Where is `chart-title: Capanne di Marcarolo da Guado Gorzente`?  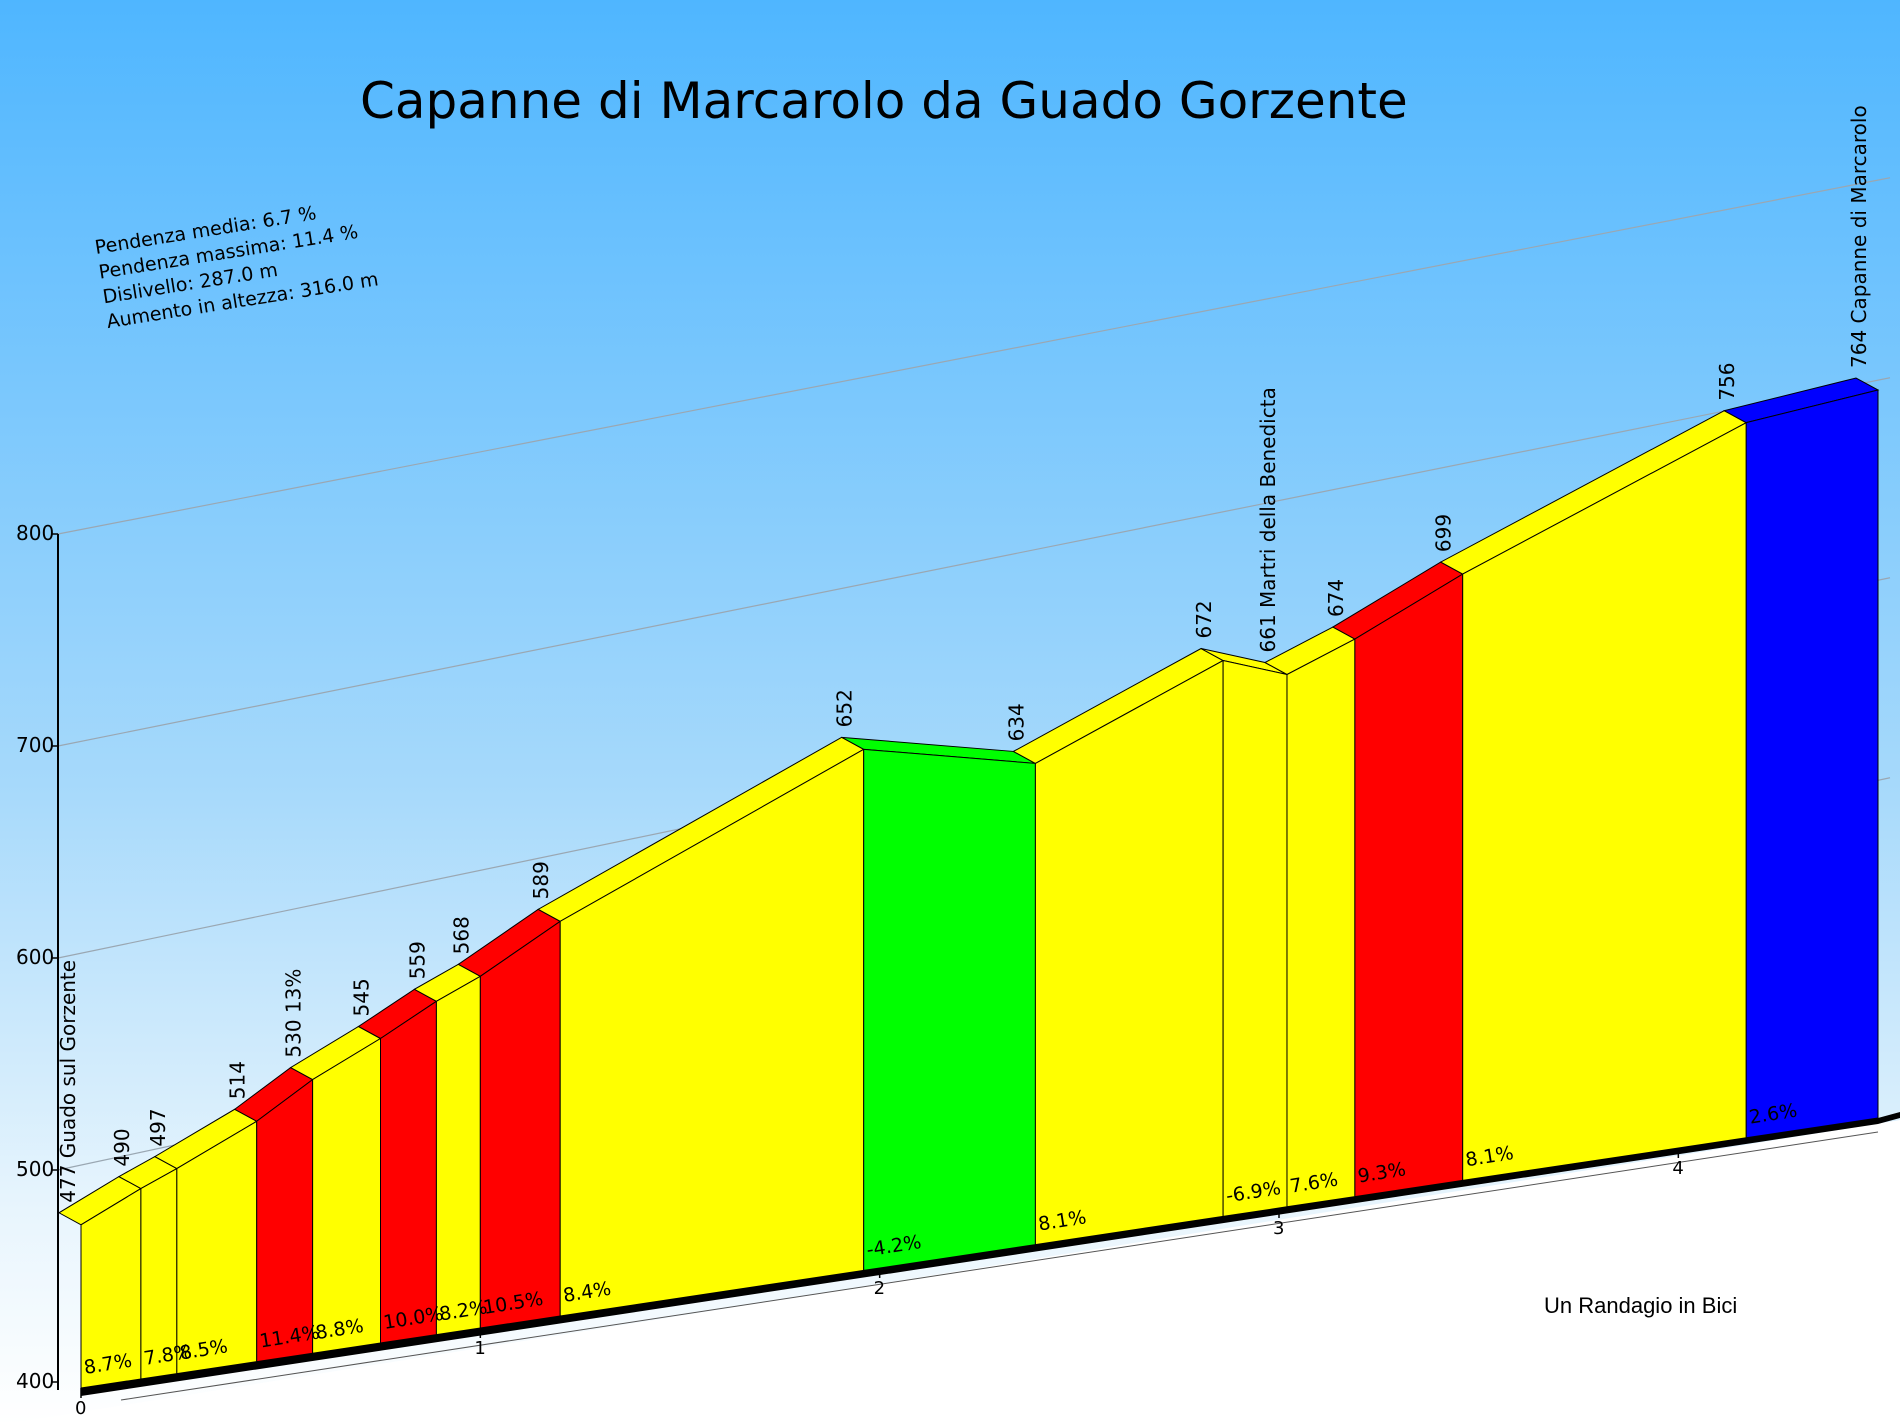
chart-title: Capanne di Marcarolo da Guado Gorzente is located at coordinates (884, 101).